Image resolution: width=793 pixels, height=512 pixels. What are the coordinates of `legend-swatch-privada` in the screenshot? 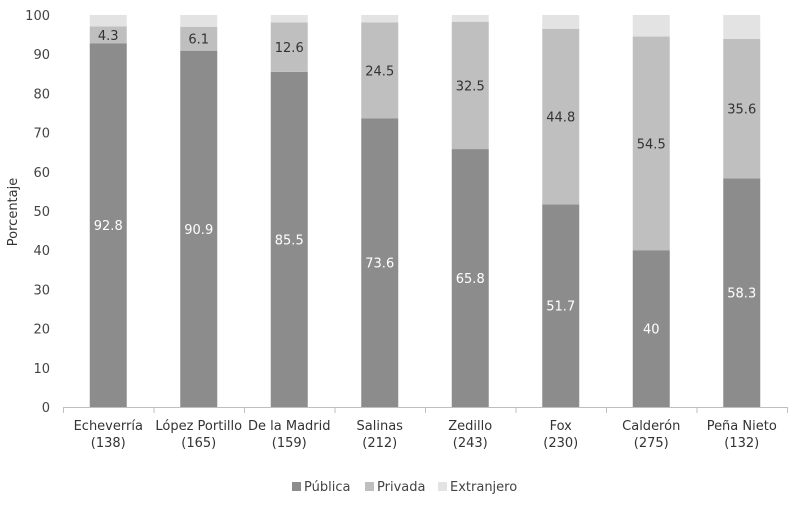 It's located at (369, 486).